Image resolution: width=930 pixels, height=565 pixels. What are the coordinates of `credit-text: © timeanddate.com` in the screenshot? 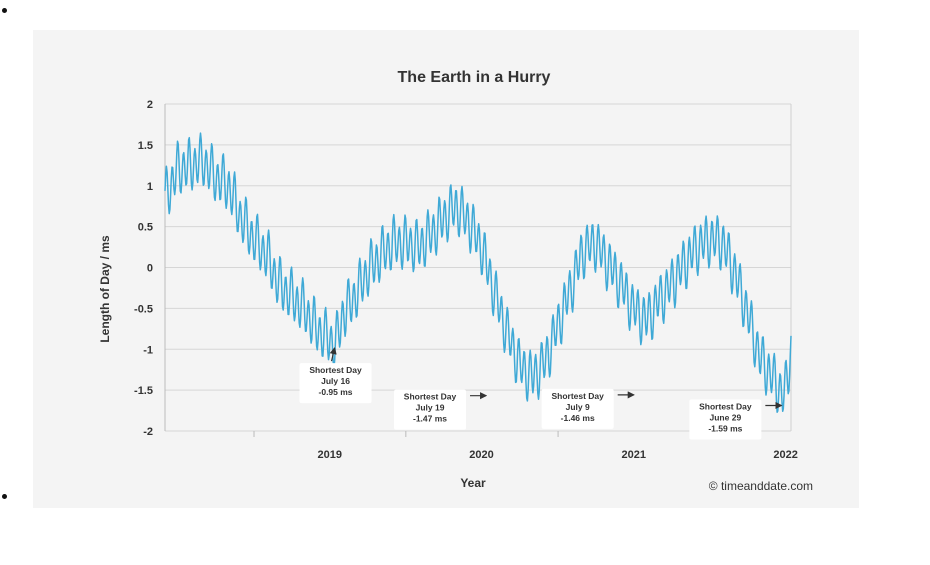 It's located at (761, 486).